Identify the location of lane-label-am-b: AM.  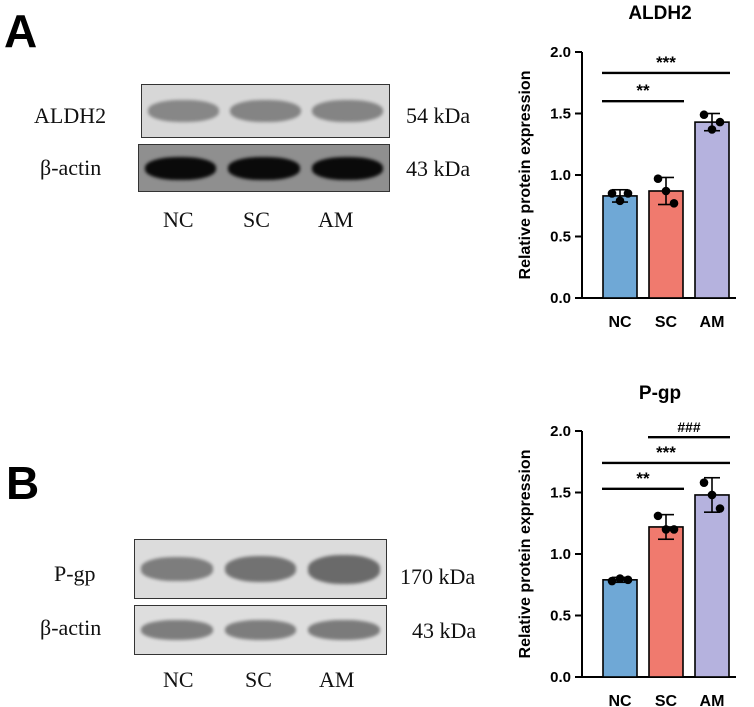
(337, 679).